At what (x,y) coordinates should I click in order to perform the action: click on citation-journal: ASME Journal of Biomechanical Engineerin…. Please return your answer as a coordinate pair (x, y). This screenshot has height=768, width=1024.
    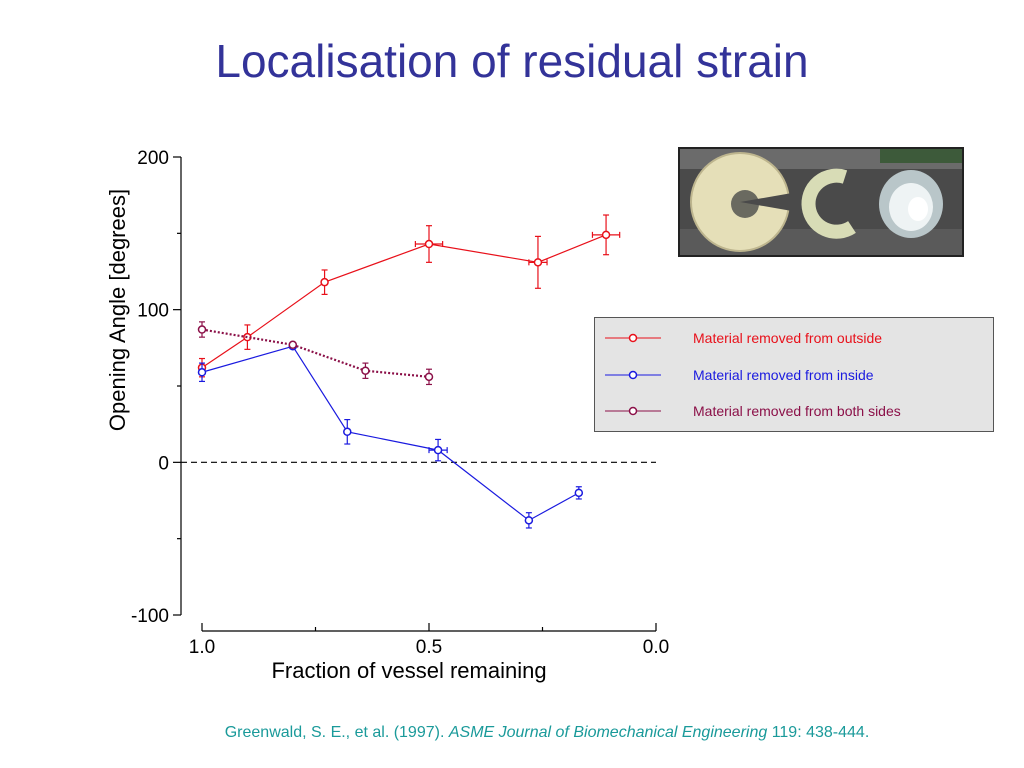
    Looking at the image, I should click on (608, 732).